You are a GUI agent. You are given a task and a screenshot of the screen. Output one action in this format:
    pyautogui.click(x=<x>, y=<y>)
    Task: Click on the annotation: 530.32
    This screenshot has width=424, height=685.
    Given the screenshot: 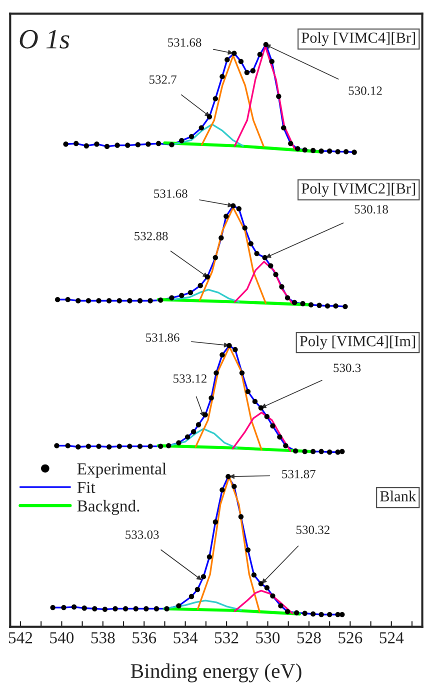 What is the action you would take?
    pyautogui.click(x=313, y=530)
    